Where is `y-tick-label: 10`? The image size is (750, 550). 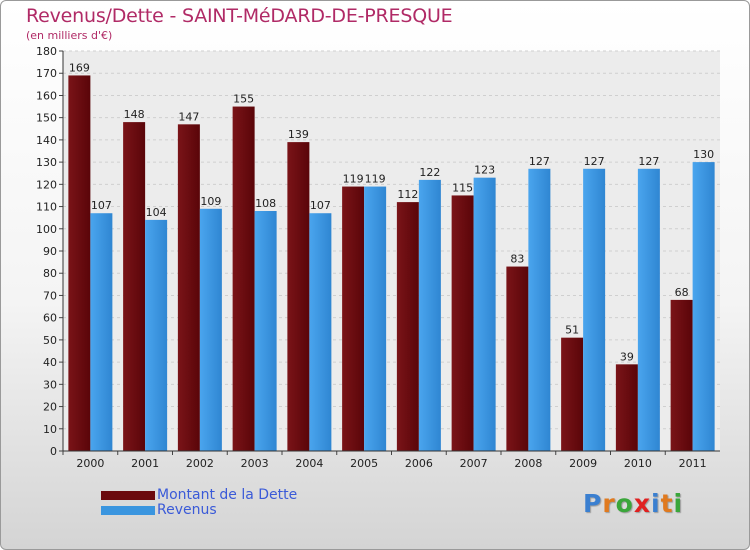
y-tick-label: 10 is located at coordinates (50, 429).